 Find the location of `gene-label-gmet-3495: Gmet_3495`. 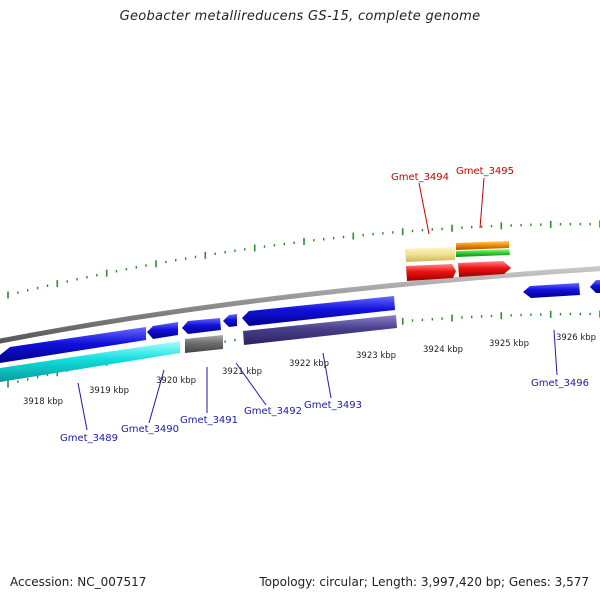

gene-label-gmet-3495: Gmet_3495 is located at coordinates (485, 171).